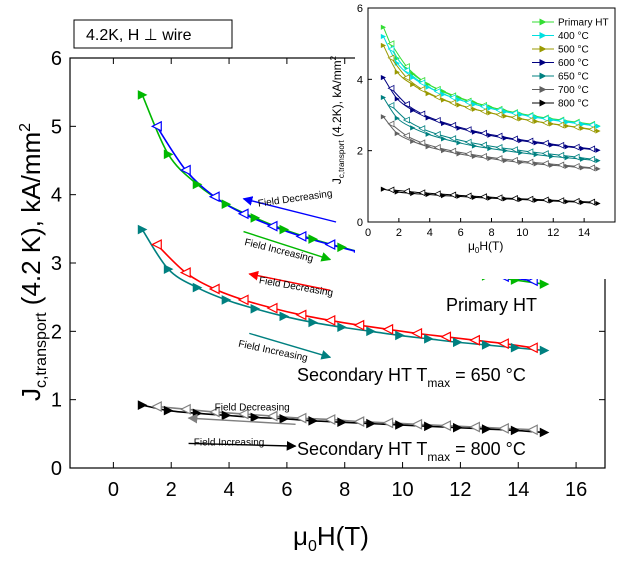  Describe the element at coordinates (25, 127) in the screenshot. I see `main-y-axis-title-sup: 2` at that location.